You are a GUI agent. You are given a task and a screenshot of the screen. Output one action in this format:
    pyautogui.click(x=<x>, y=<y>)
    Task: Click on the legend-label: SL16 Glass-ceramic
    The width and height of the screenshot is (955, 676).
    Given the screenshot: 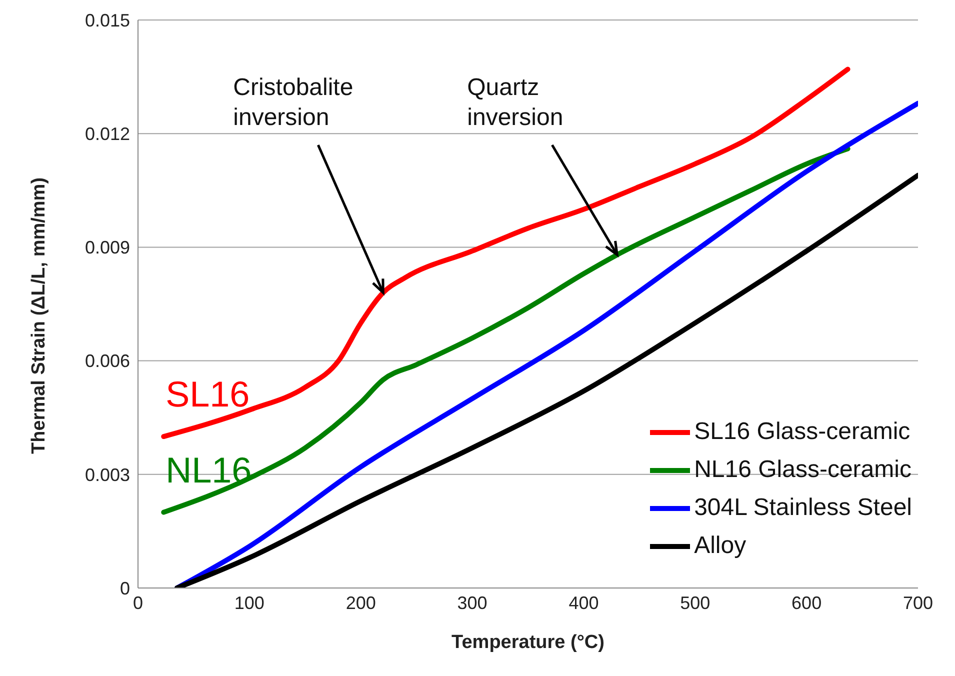 What is the action you would take?
    pyautogui.click(x=802, y=432)
    